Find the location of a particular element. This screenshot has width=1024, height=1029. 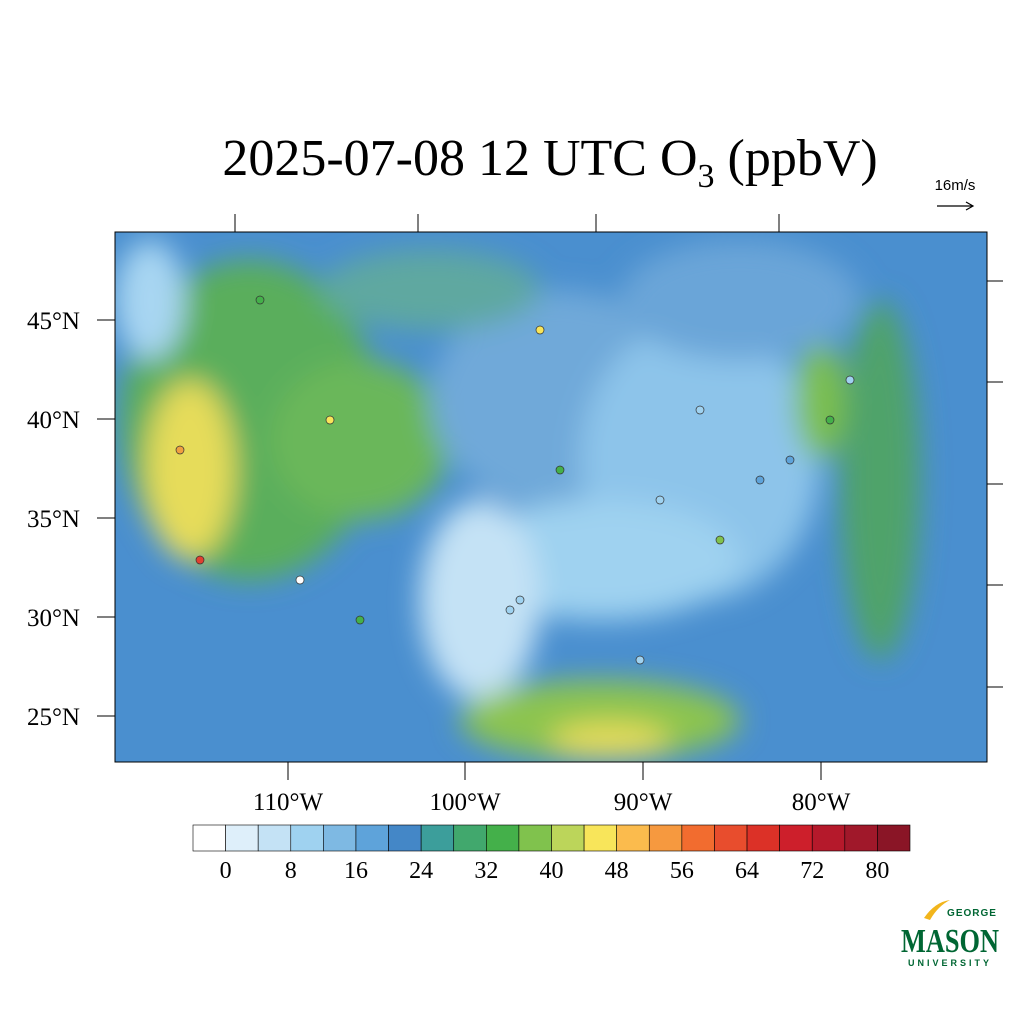

lat-label: 30°N is located at coordinates (53, 618).